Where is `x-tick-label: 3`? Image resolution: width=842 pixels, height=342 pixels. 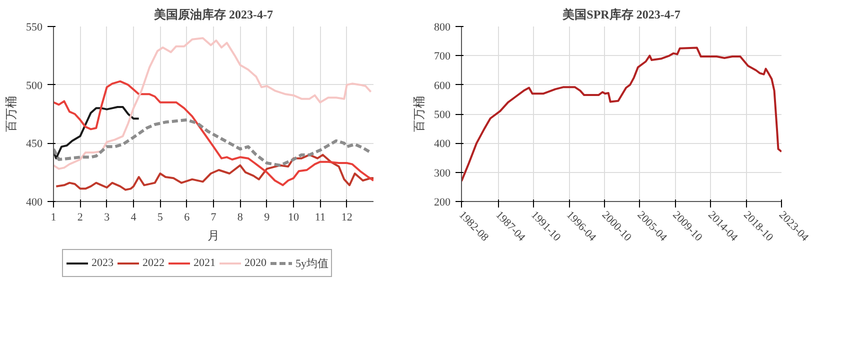 x-tick-label: 3 is located at coordinates (107, 218).